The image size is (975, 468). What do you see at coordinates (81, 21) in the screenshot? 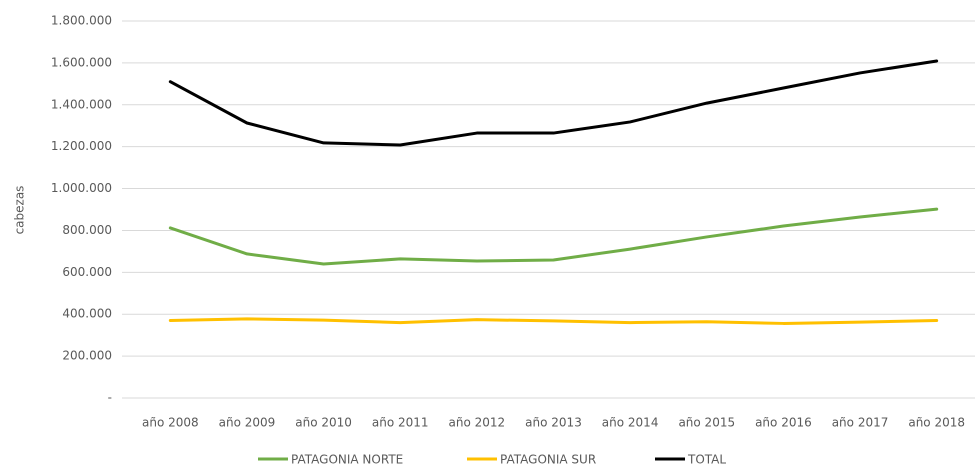
I see `y-tick-label: 1.800.000` at bounding box center [81, 21].